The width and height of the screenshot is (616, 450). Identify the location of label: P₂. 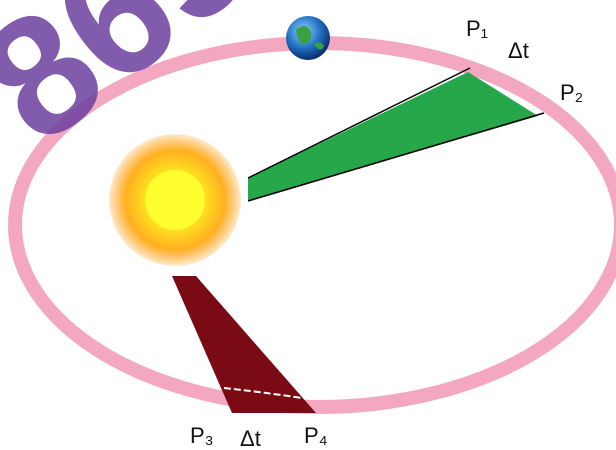
(571, 92).